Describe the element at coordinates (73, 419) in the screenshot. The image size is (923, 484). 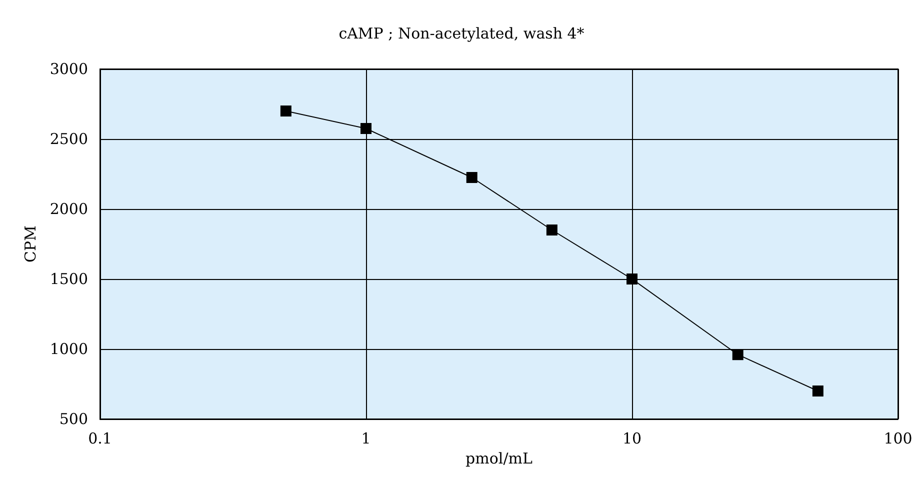
I see `y-tick-label: 500` at that location.